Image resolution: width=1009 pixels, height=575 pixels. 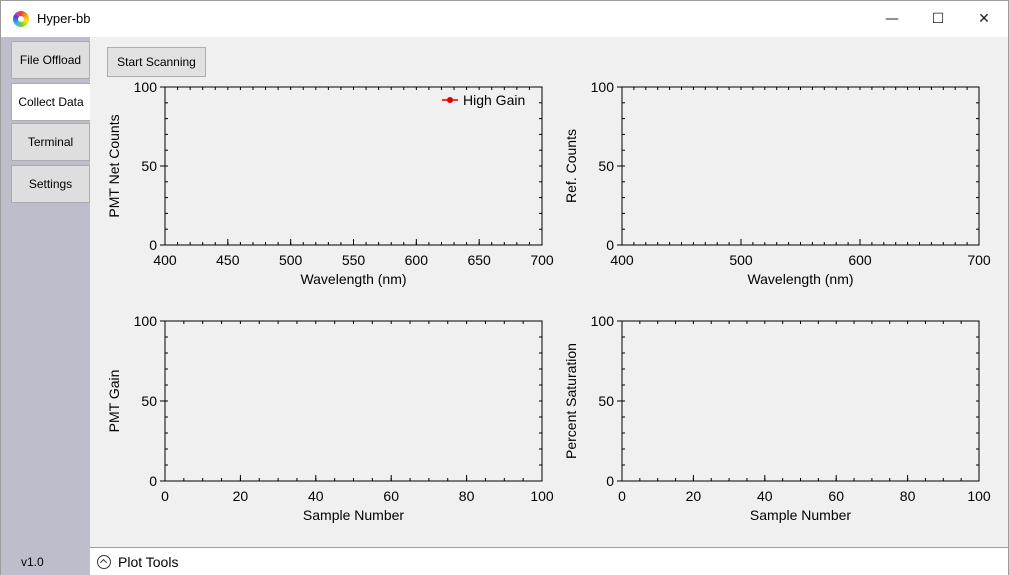 What do you see at coordinates (892, 19) in the screenshot?
I see `minimize-button: —` at bounding box center [892, 19].